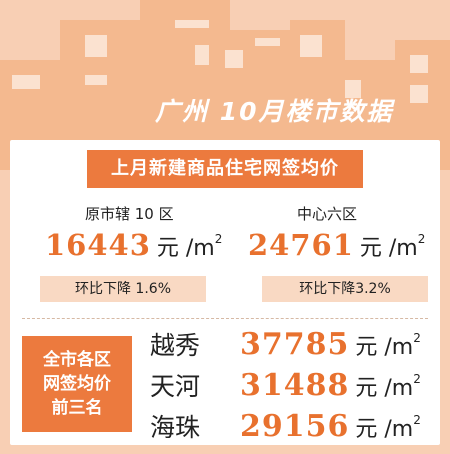 This screenshot has height=454, width=450. Describe the element at coordinates (175, 386) in the screenshot. I see `district-name: 天河` at that location.